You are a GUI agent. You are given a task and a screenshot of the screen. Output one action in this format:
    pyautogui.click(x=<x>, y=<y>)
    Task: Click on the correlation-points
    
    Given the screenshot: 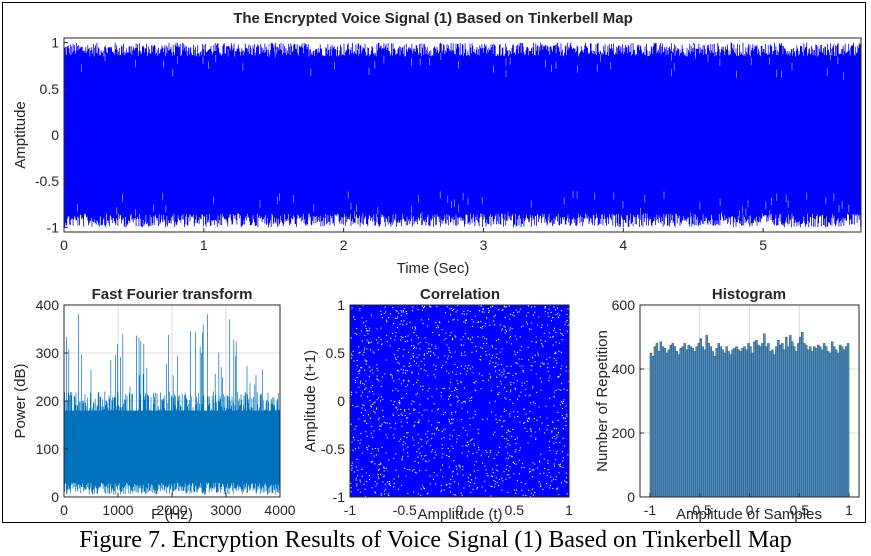 What is the action you would take?
    pyautogui.click(x=460, y=401)
    